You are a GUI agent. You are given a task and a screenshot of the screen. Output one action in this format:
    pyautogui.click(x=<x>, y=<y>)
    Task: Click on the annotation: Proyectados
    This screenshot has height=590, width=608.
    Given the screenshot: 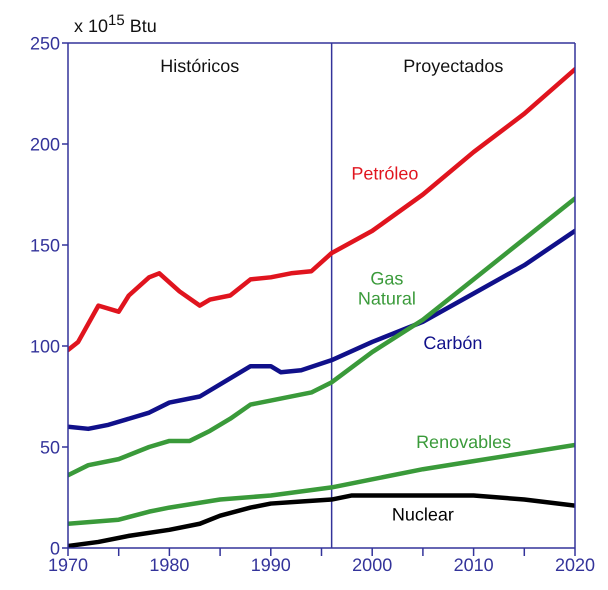 What is the action you would take?
    pyautogui.click(x=453, y=66)
    